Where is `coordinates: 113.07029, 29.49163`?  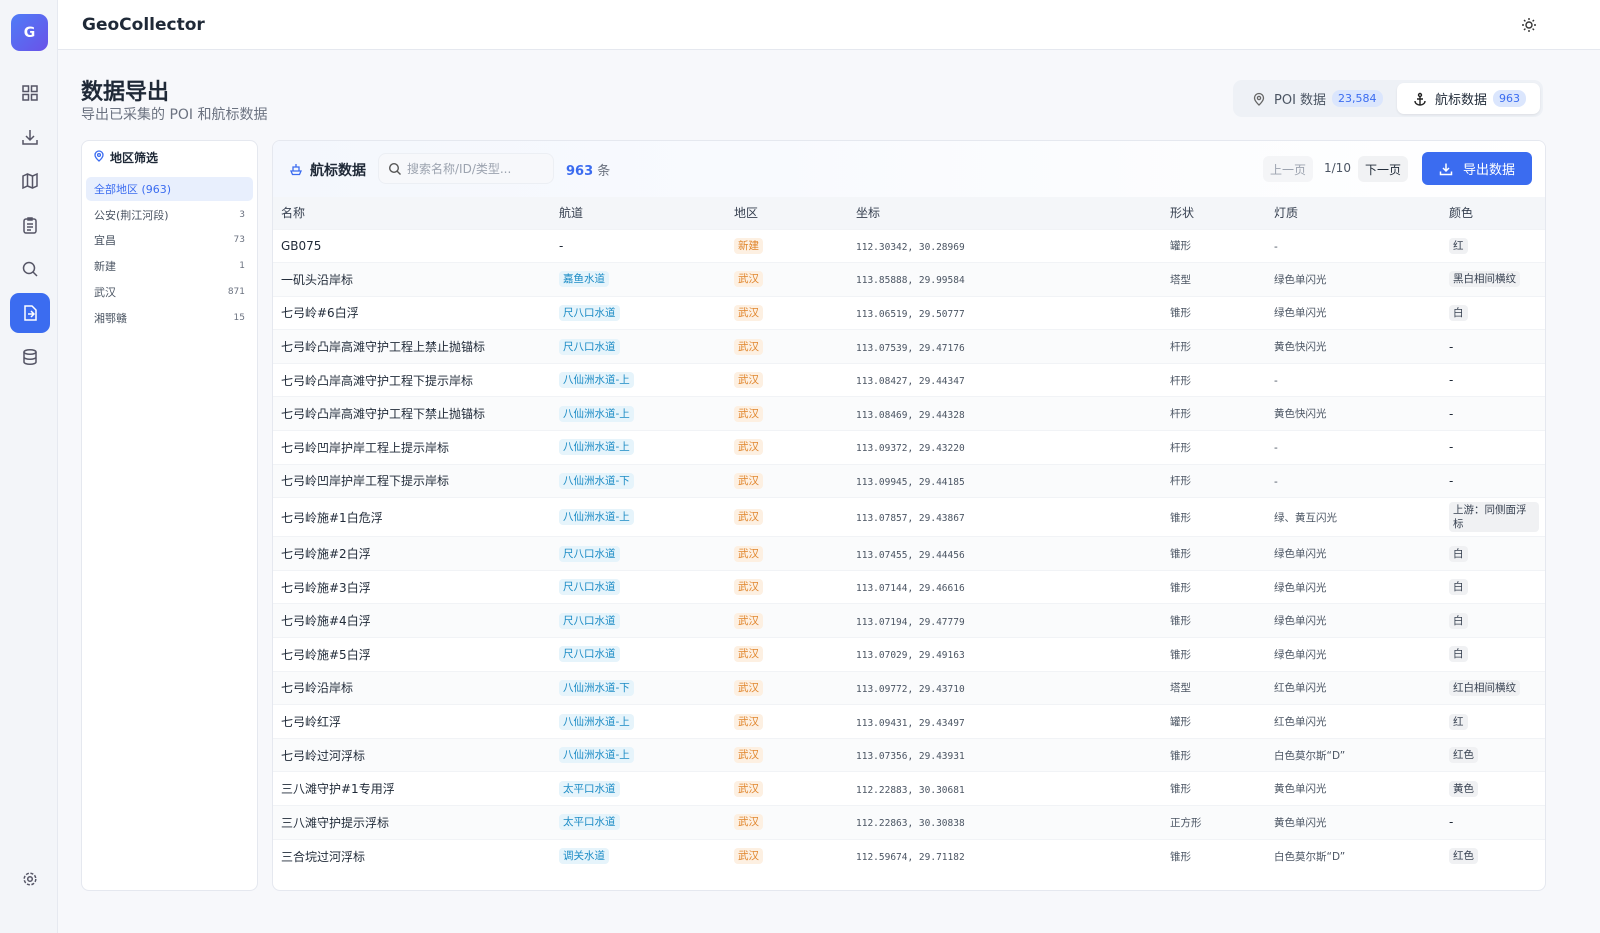
coordinates: 113.07029, 29.49163 is located at coordinates (910, 656).